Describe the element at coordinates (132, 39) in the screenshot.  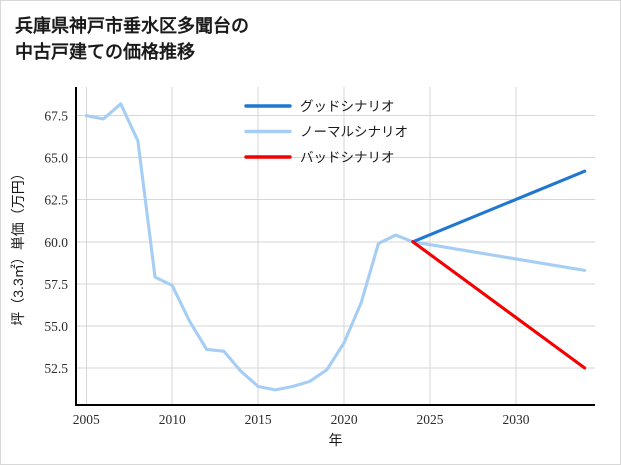
I see `chart-title: 兵庫県神戸市垂水区多聞台の 中古戸建ての価格推移` at that location.